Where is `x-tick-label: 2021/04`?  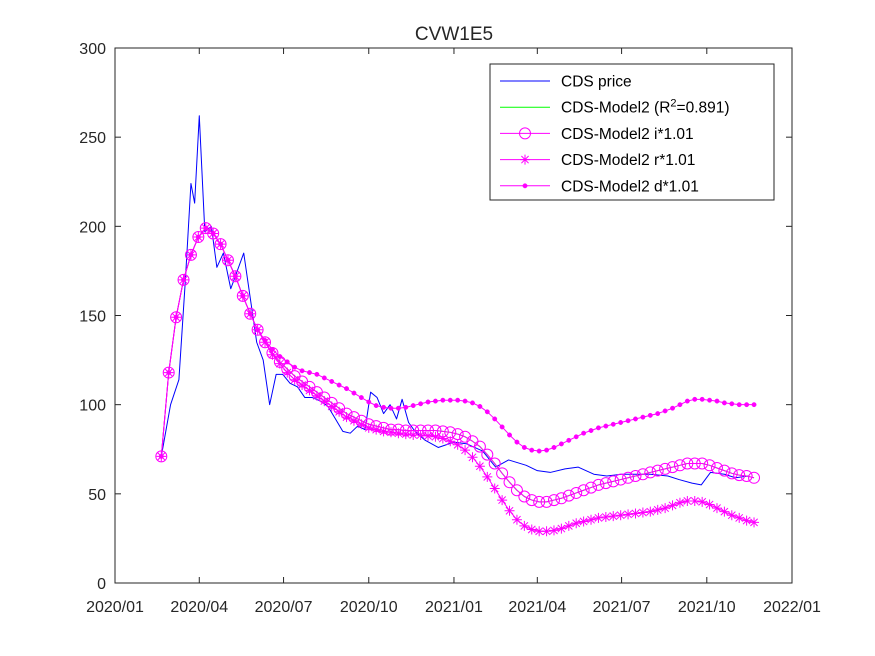
x-tick-label: 2021/04 is located at coordinates (537, 607).